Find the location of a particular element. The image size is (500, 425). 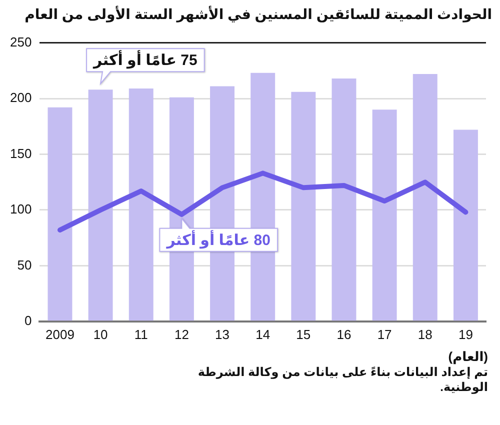

x-tick-label: 15 is located at coordinates (303, 334).